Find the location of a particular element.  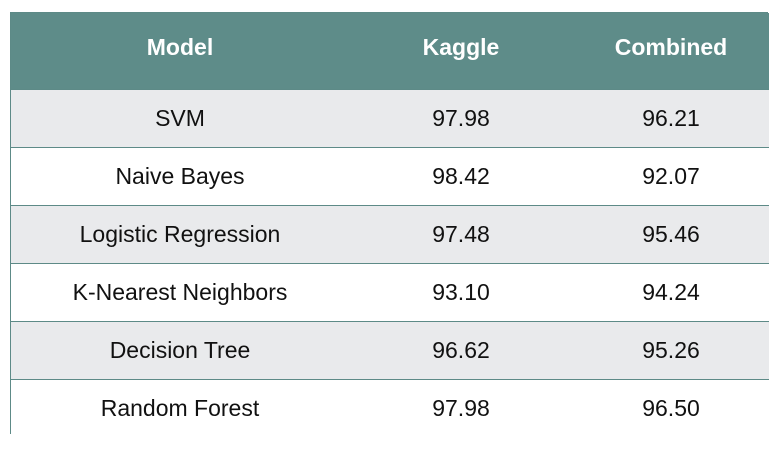

table-row: Decision Tree 96.62 95.26 is located at coordinates (390, 349).